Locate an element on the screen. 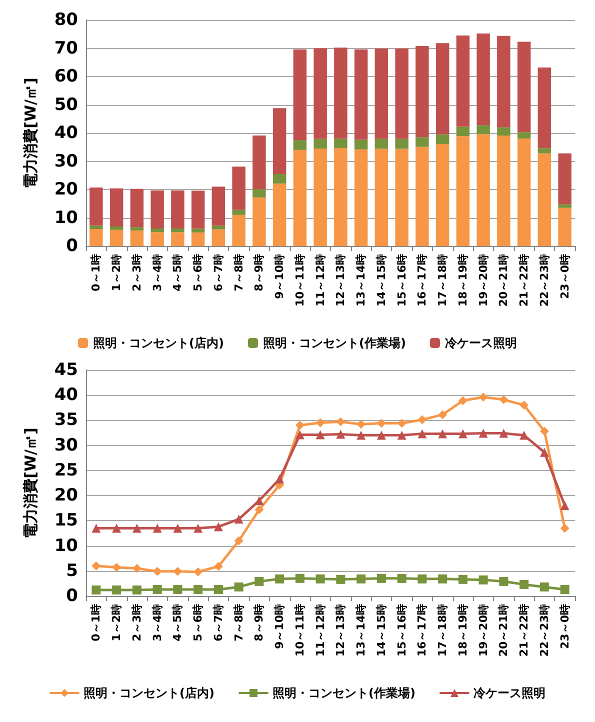 The image size is (595, 722). x-tick-label: 19～20時 is located at coordinates (483, 280).